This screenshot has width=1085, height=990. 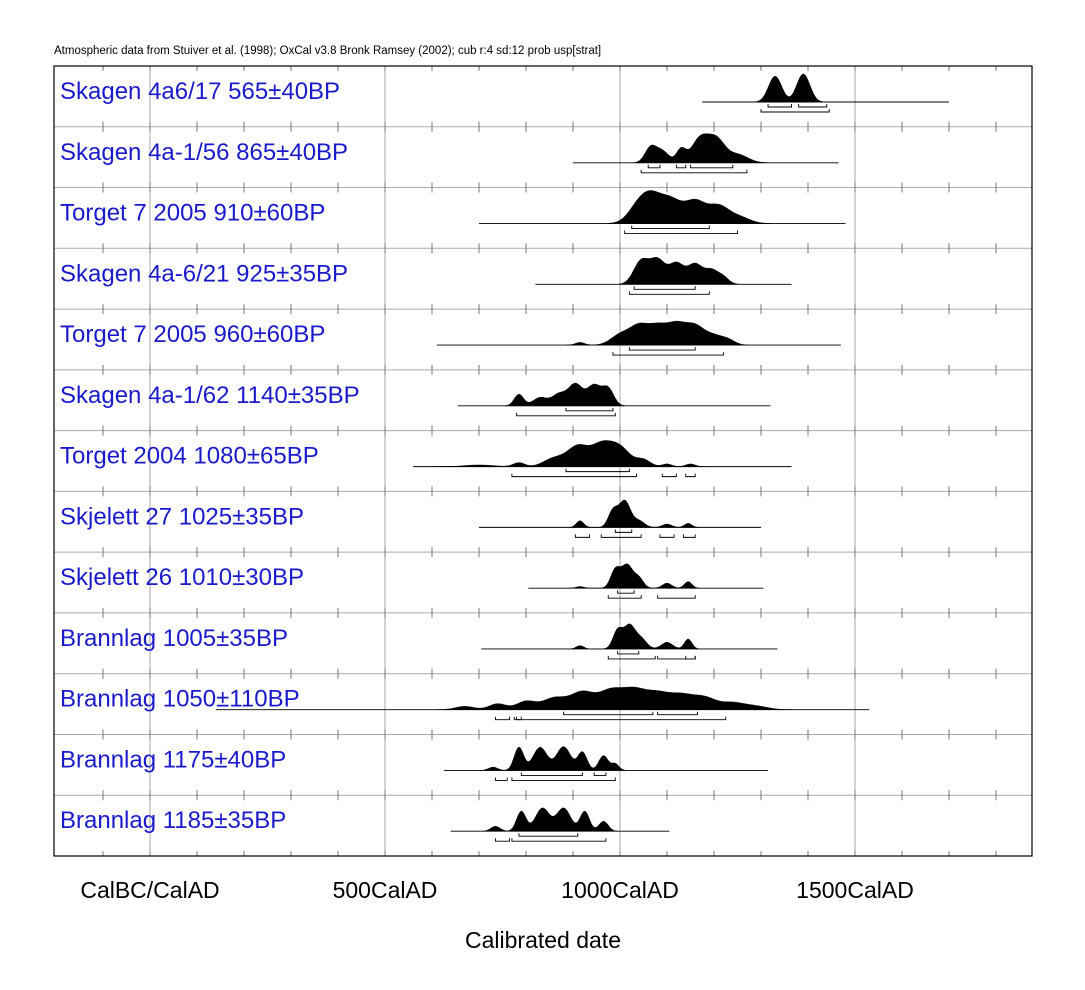 I want to click on x-tick-label: 1500CalAD, so click(x=855, y=890).